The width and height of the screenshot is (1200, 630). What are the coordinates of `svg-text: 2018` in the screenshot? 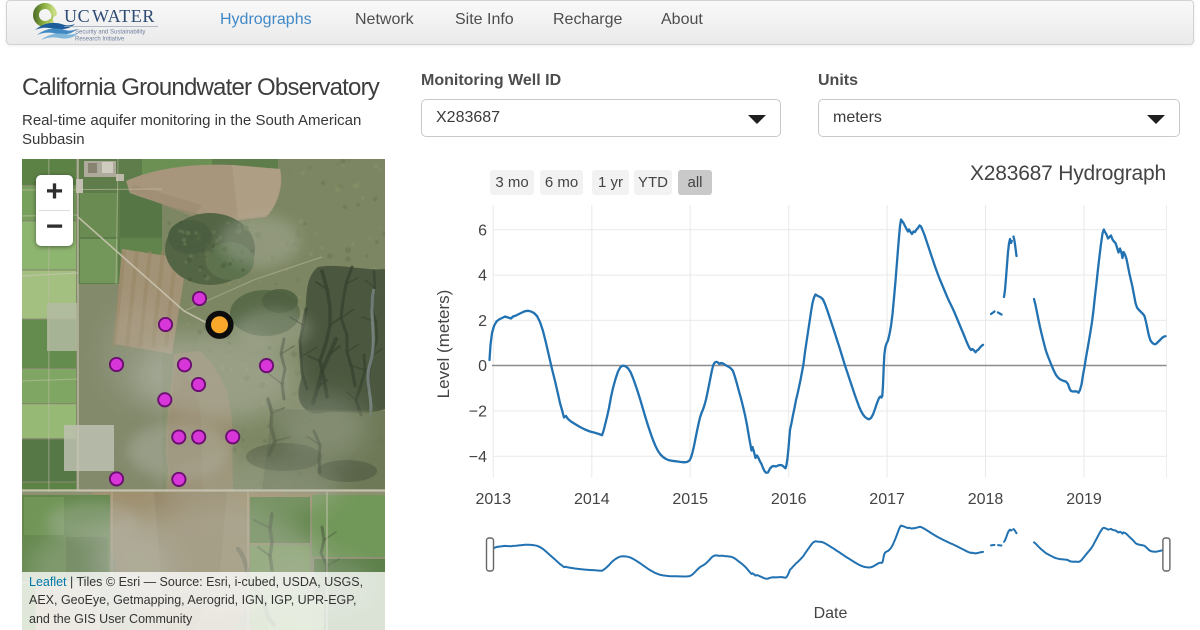 It's located at (986, 499).